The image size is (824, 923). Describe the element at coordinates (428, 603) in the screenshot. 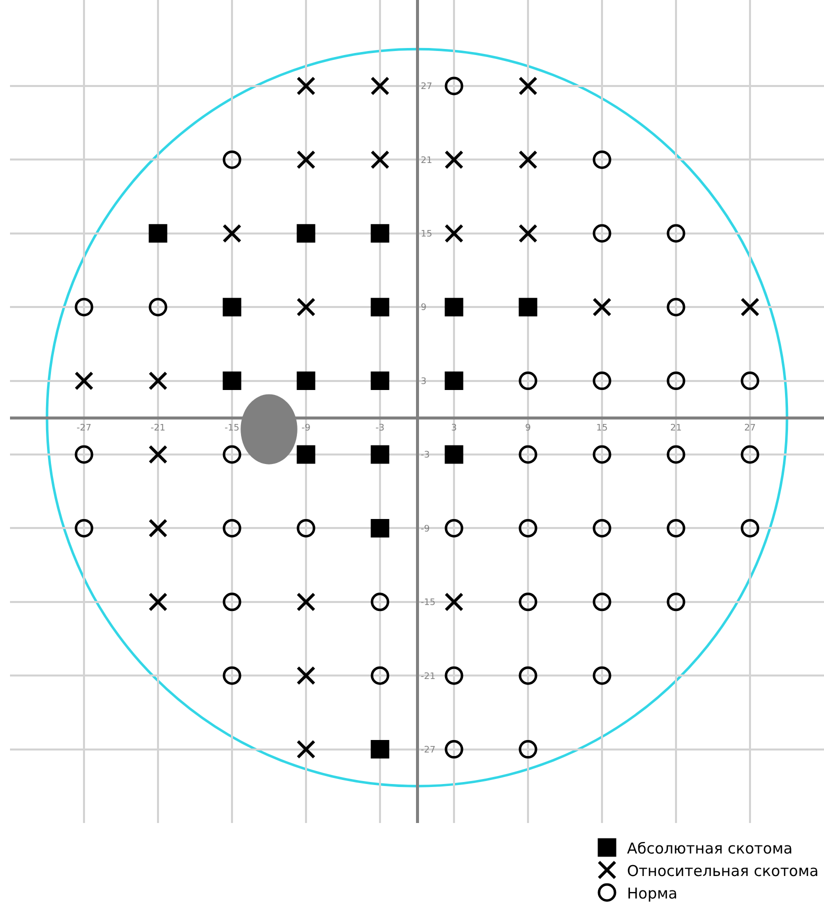

I see `y-tick-label: -15` at that location.